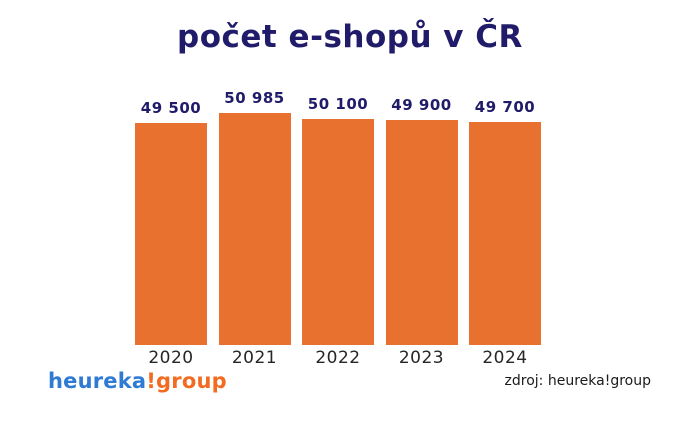 The height and width of the screenshot is (421, 700). What do you see at coordinates (171, 358) in the screenshot?
I see `x-tick-label-2020: 2020` at bounding box center [171, 358].